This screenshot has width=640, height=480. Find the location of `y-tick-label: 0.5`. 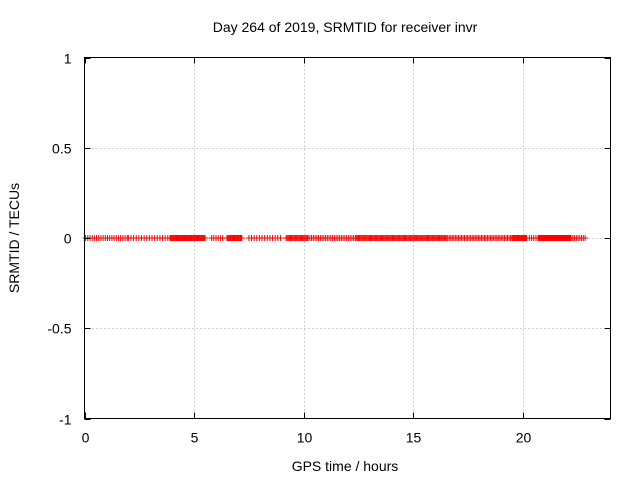

y-tick-label: 0.5 is located at coordinates (62, 149).